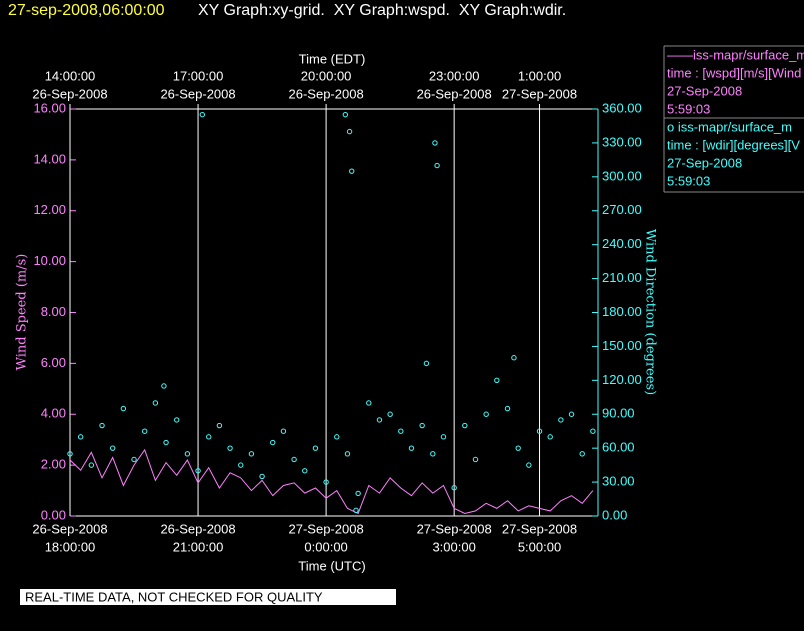  I want to click on y2-tick-label: 60.00, so click(618, 447).